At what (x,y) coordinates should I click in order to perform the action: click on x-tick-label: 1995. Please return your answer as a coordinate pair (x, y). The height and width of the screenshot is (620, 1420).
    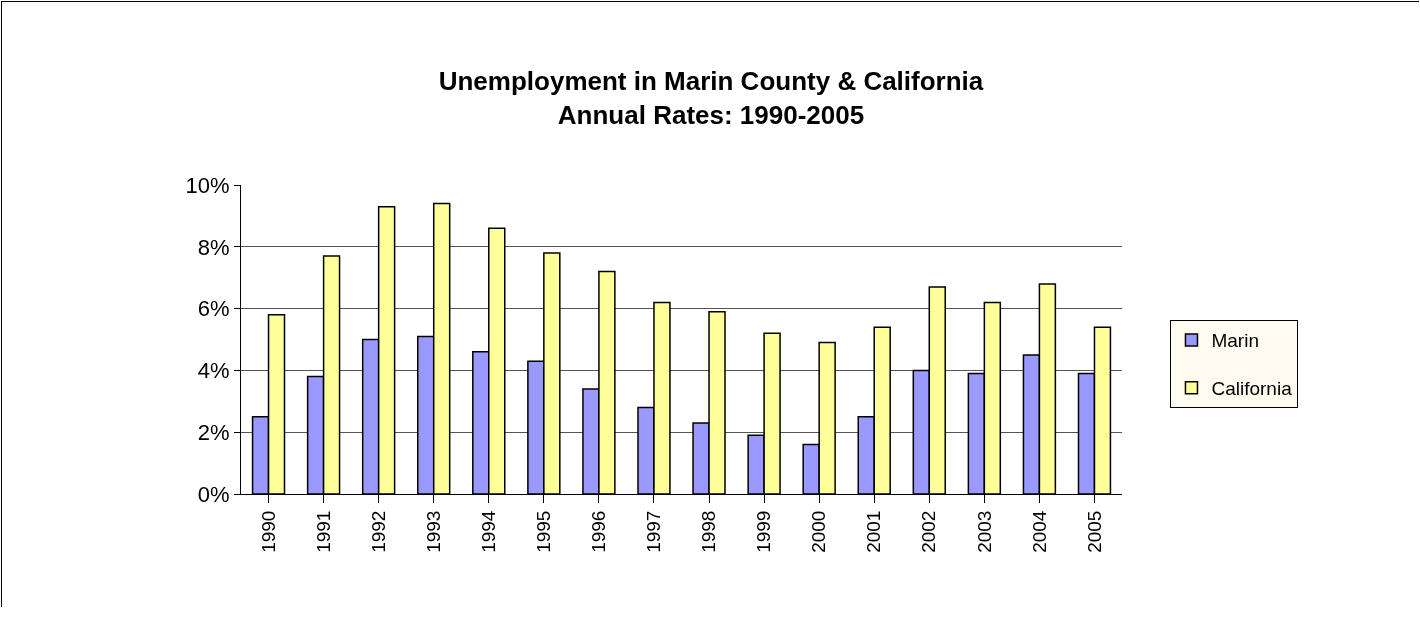
    Looking at the image, I should click on (544, 531).